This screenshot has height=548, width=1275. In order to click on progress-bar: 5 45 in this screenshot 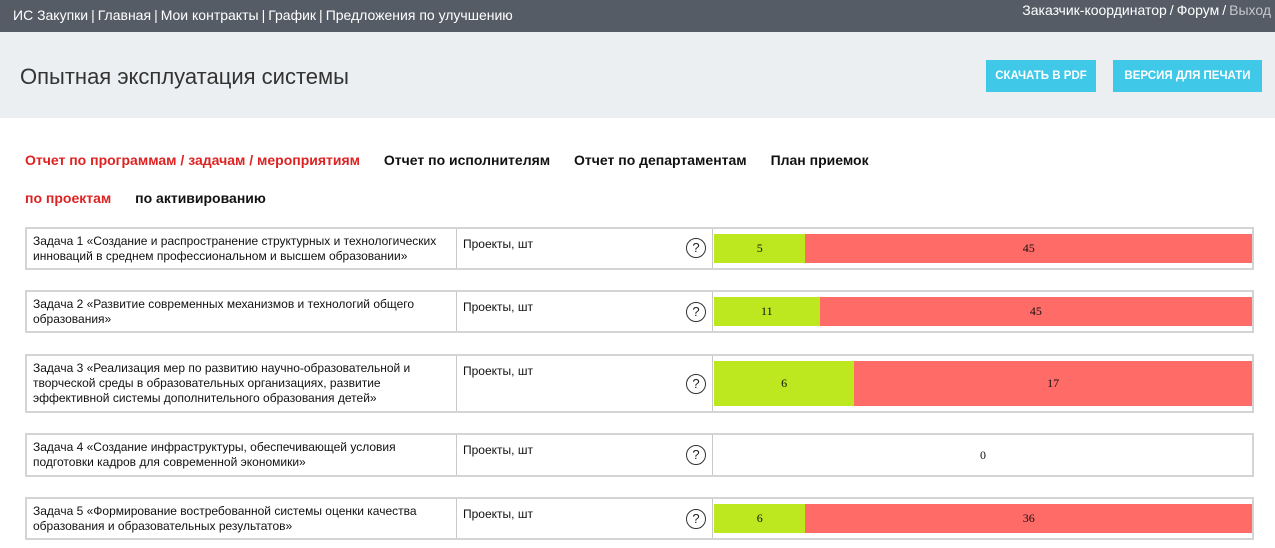, I will do `click(983, 248)`.